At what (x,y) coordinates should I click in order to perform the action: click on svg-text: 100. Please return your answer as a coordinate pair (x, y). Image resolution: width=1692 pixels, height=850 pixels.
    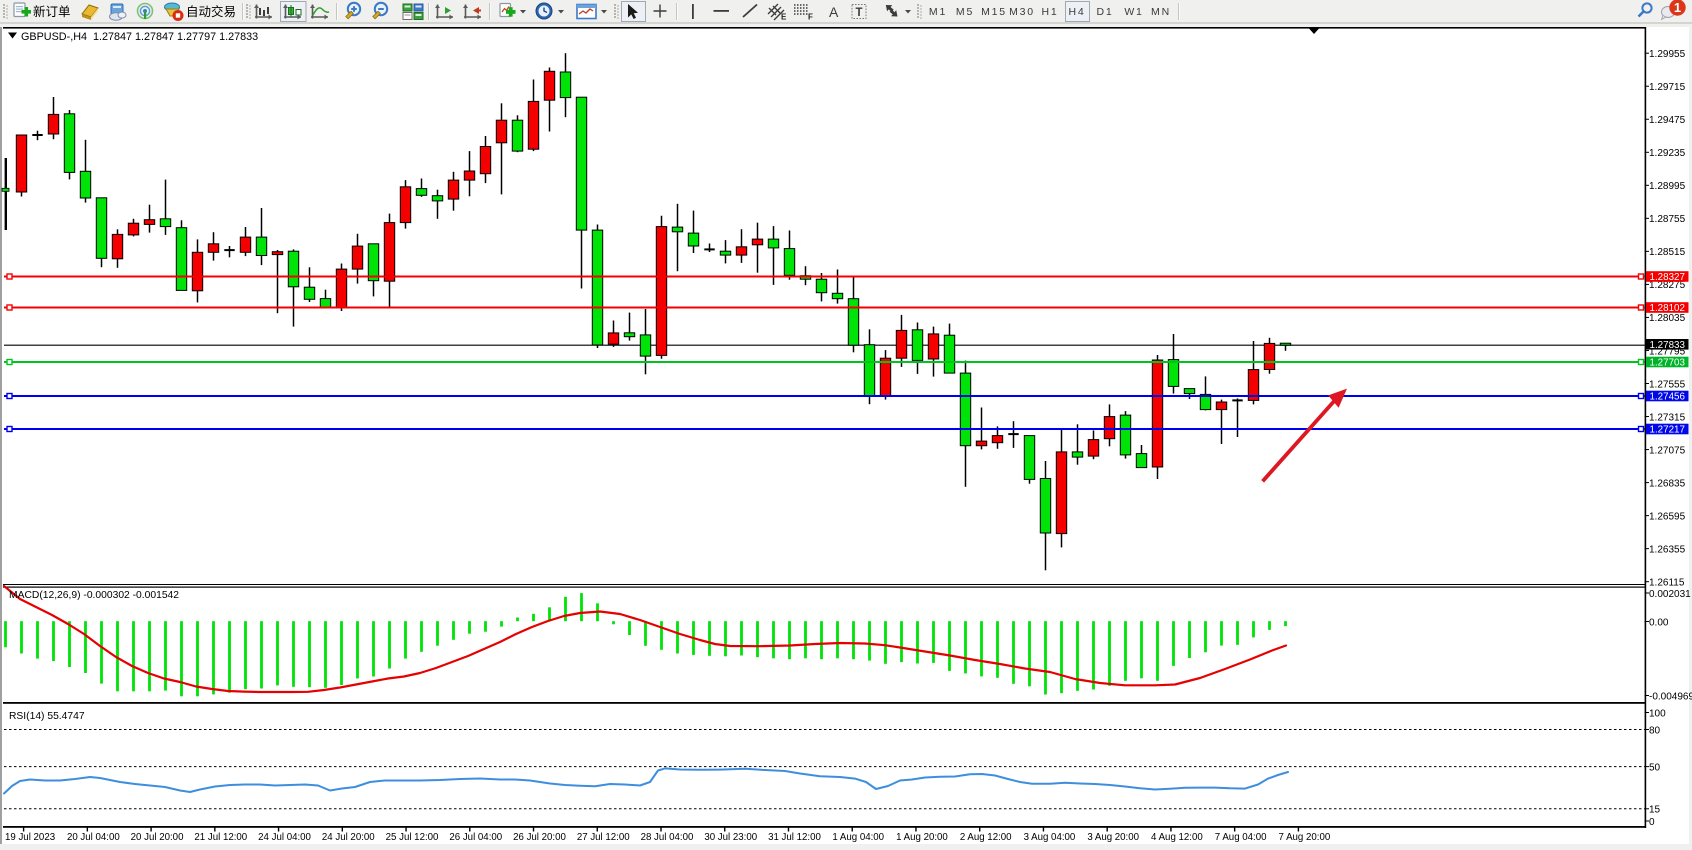
    Looking at the image, I should click on (1657, 713).